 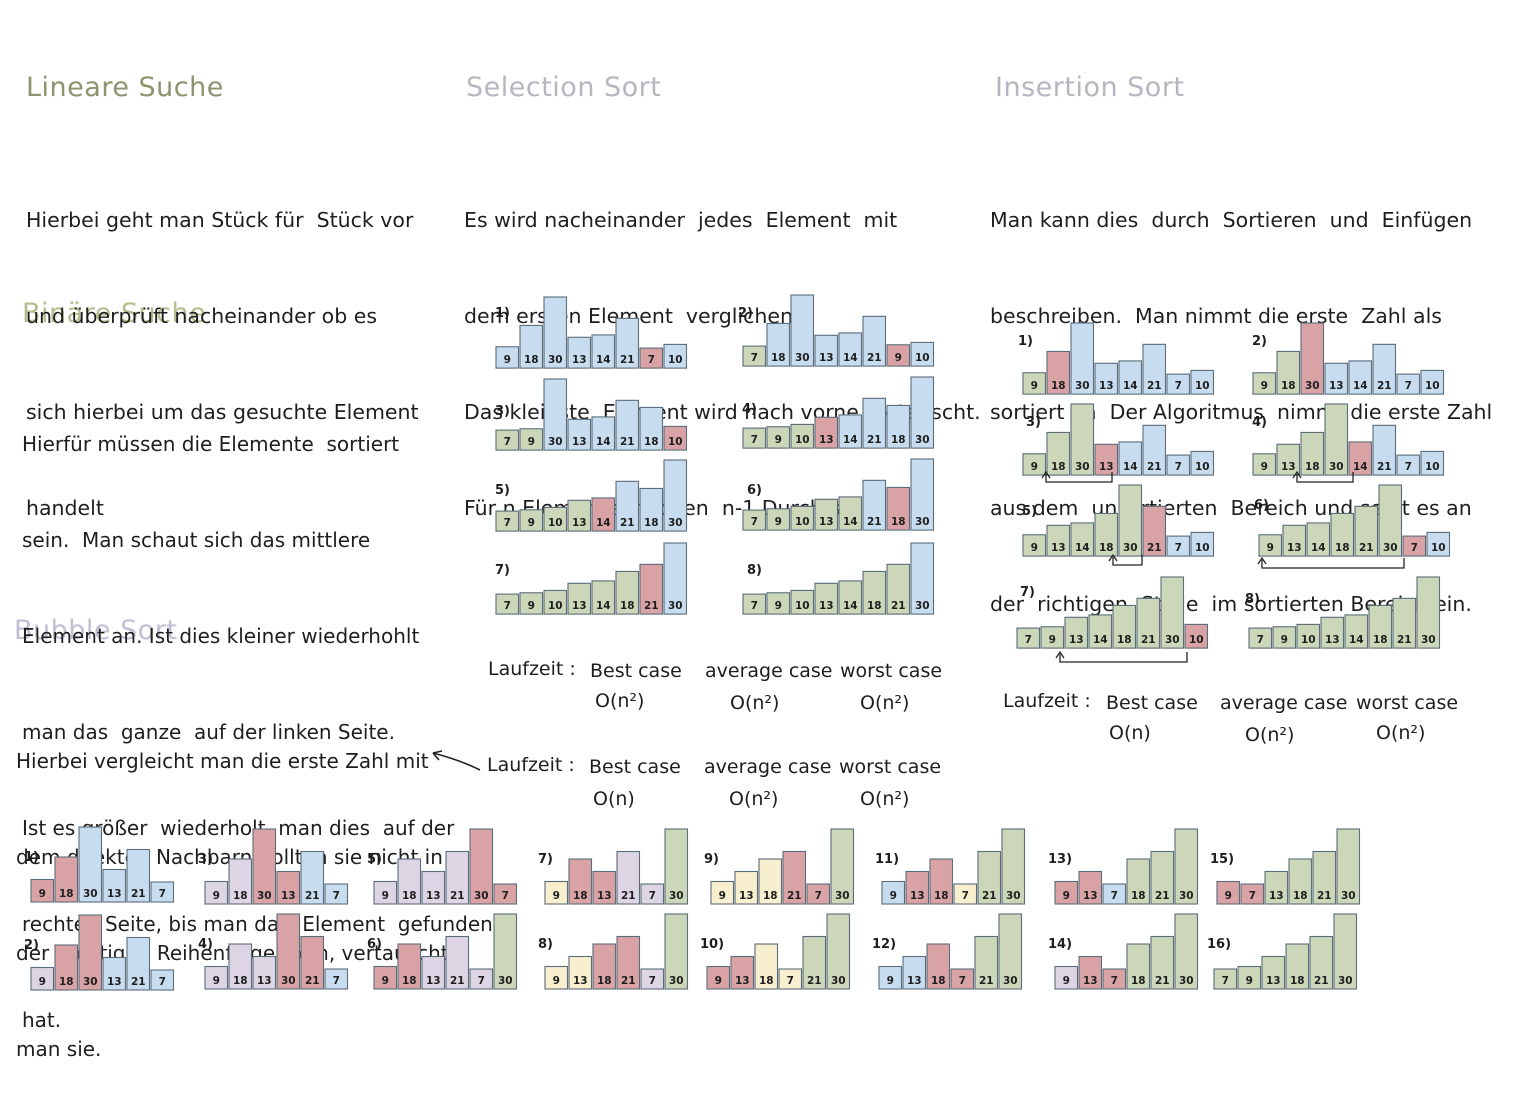 What do you see at coordinates (616, 951) in the screenshot?
I see `bar-chart-bub8: 9 13 18 21 7 30` at bounding box center [616, 951].